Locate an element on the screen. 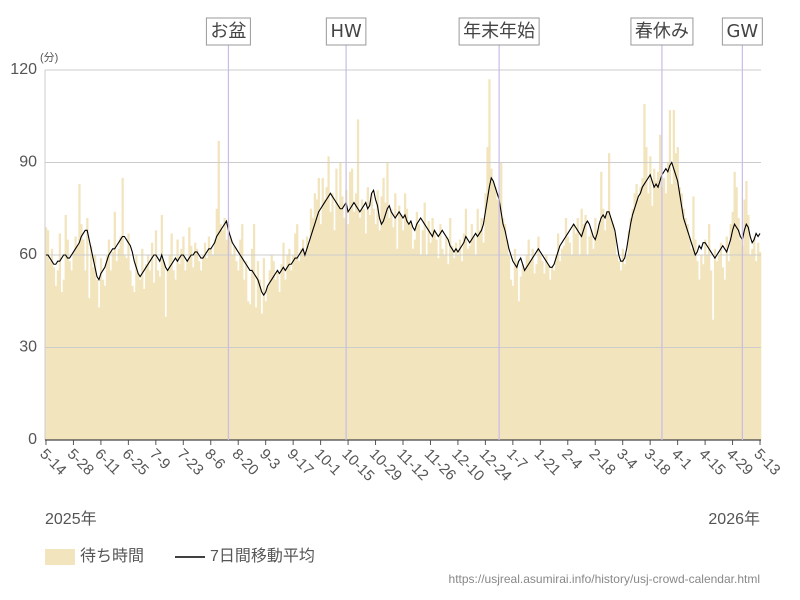 The height and width of the screenshot is (600, 800). annotation-label: GW is located at coordinates (742, 31).